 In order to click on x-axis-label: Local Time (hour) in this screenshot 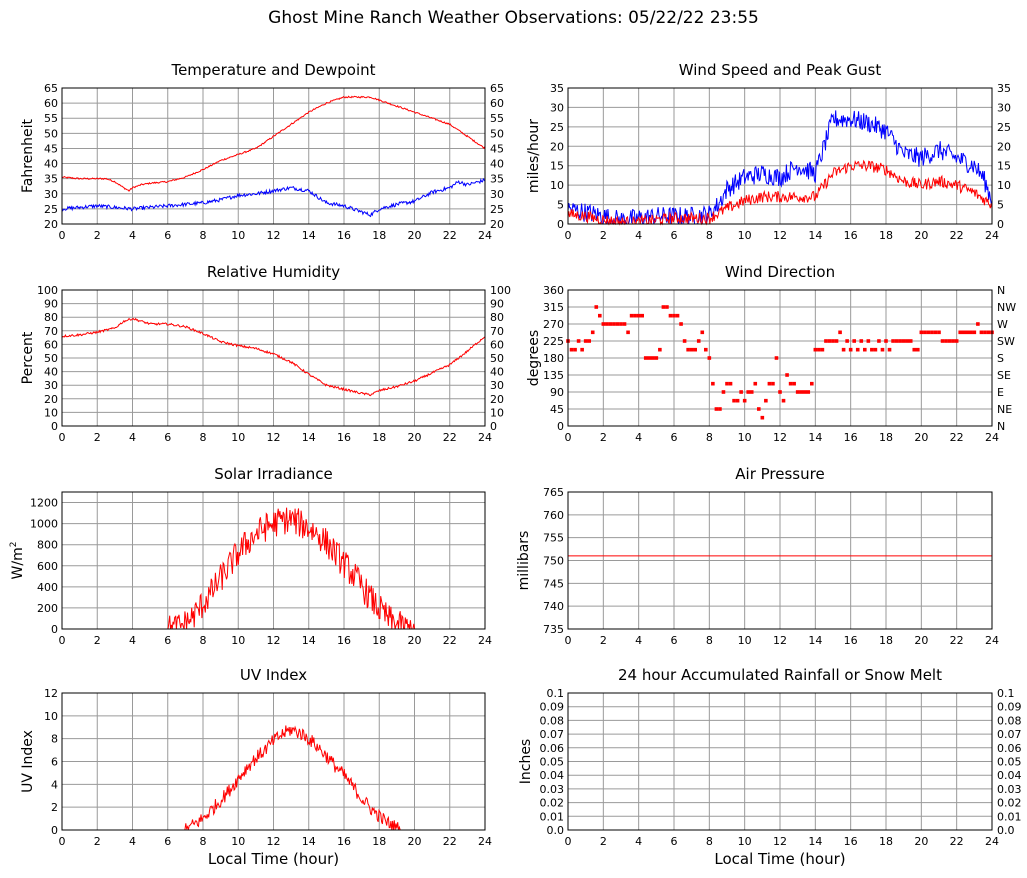, I will do `click(273, 859)`.